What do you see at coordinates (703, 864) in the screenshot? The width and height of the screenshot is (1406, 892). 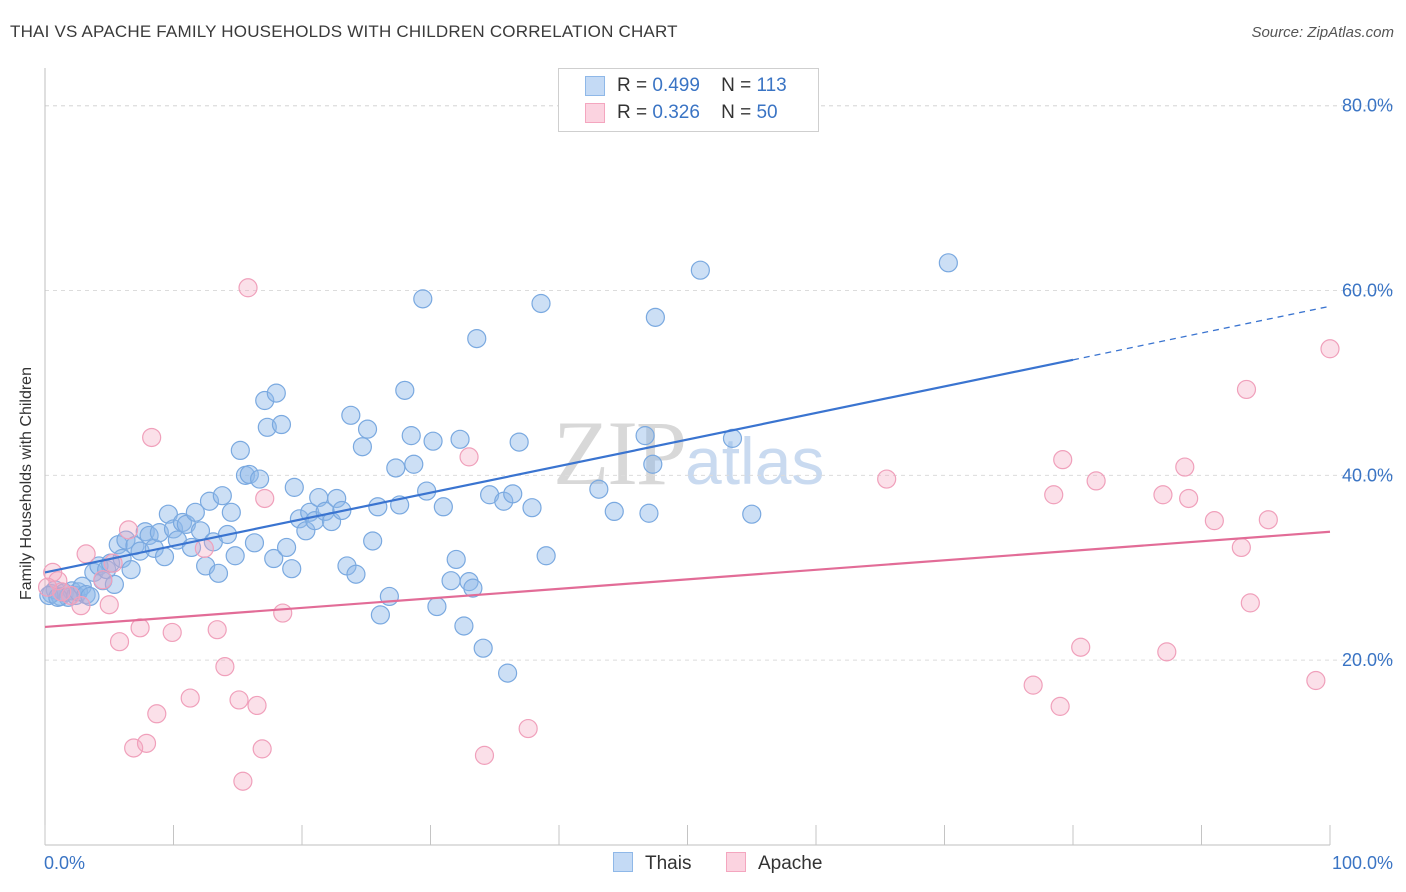 I see `series-legend: Thais Apache` at bounding box center [703, 864].